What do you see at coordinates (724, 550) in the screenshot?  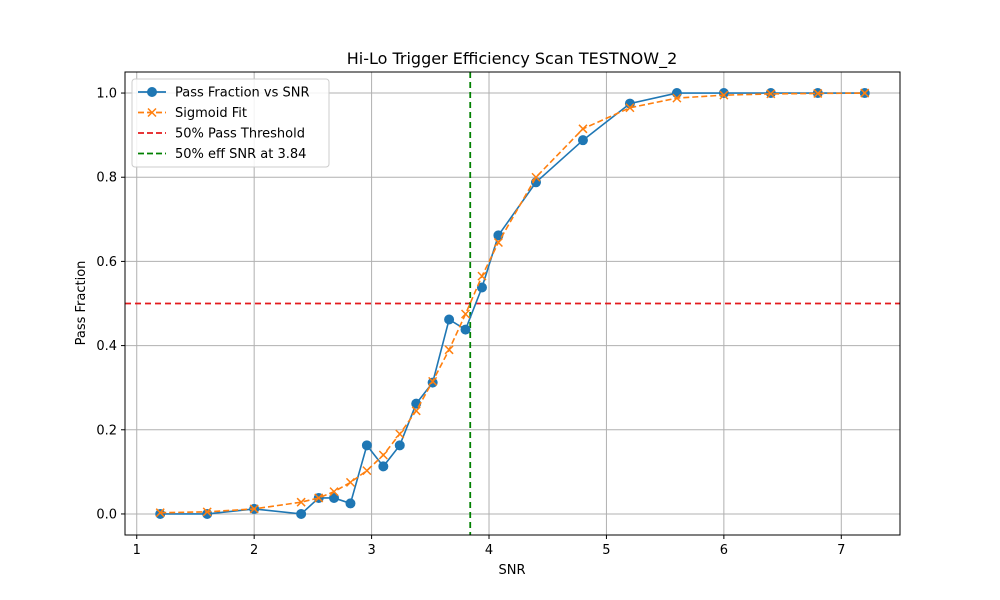 I see `x-tick-label: 6` at bounding box center [724, 550].